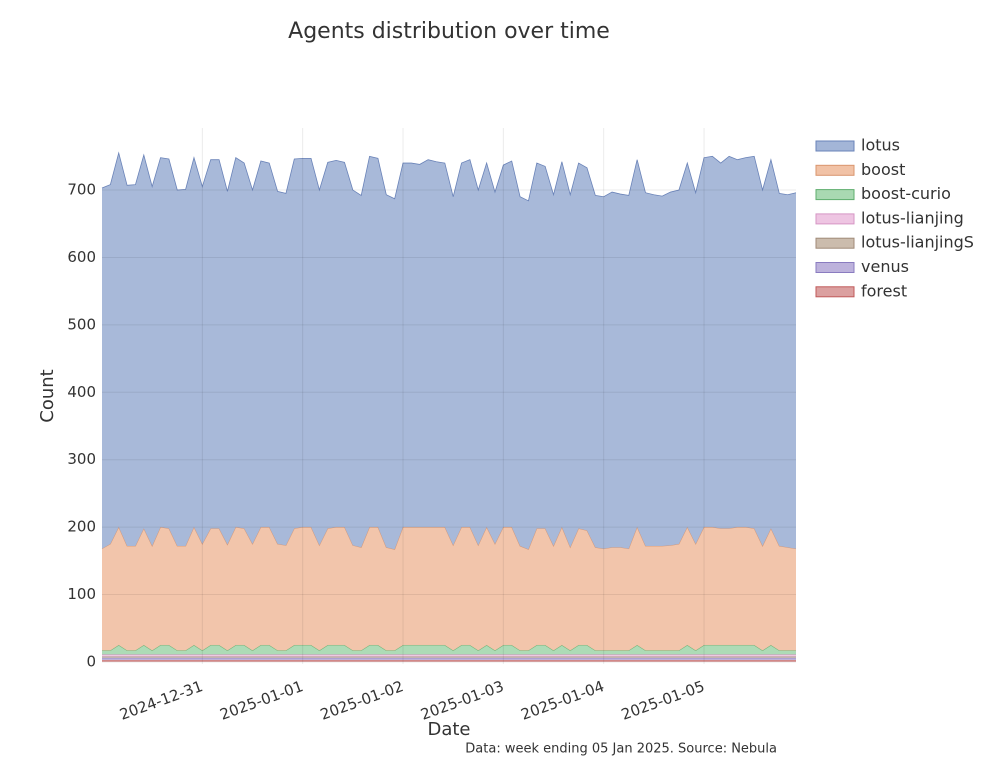  Describe the element at coordinates (906, 193) in the screenshot. I see `legend-label: boost-curio` at that location.